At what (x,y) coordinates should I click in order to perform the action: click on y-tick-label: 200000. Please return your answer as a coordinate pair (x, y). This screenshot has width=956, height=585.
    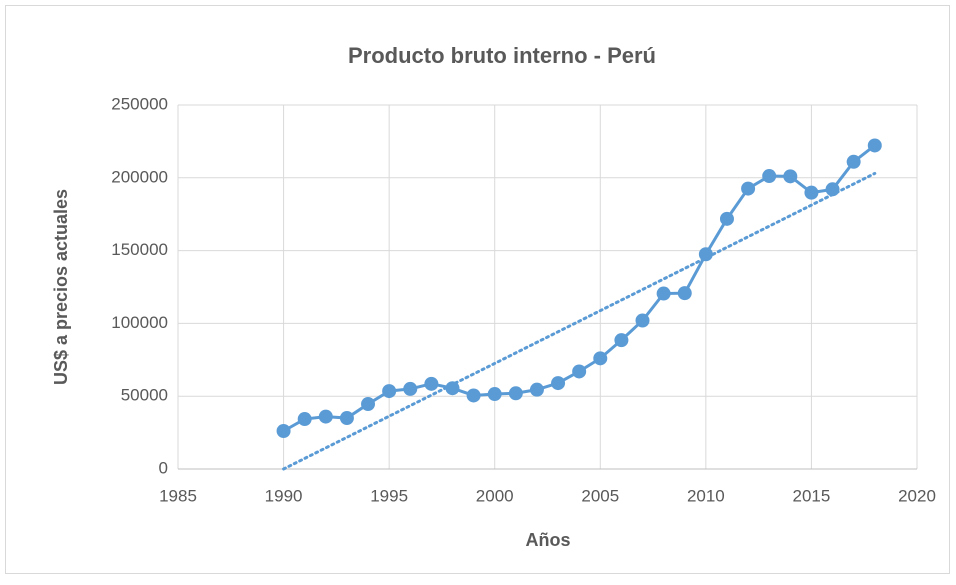
    Looking at the image, I should click on (139, 176).